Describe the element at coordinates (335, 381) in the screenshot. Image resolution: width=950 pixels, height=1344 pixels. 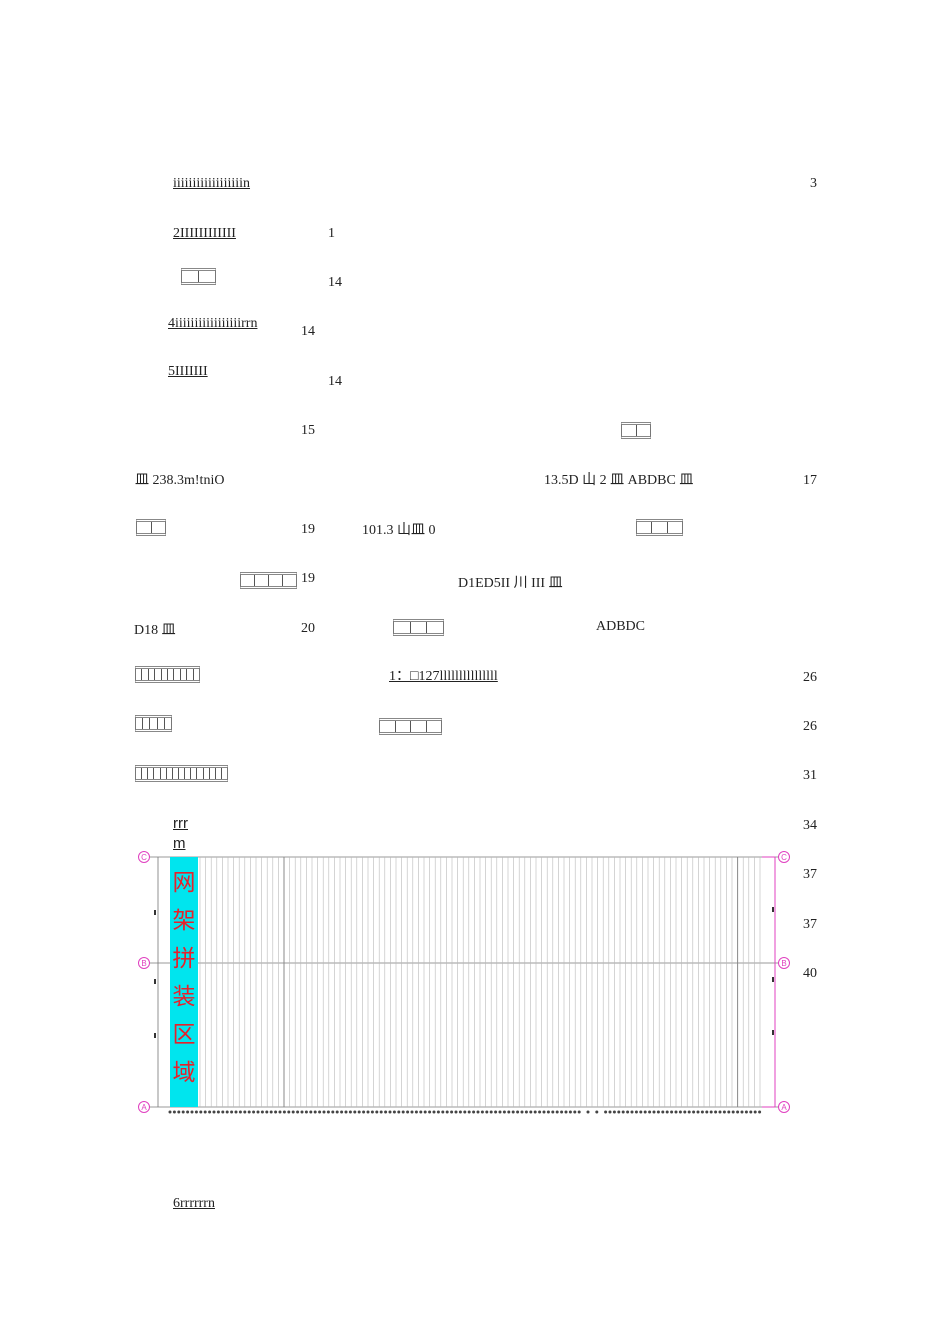
I see `toc-page-5: 14` at that location.